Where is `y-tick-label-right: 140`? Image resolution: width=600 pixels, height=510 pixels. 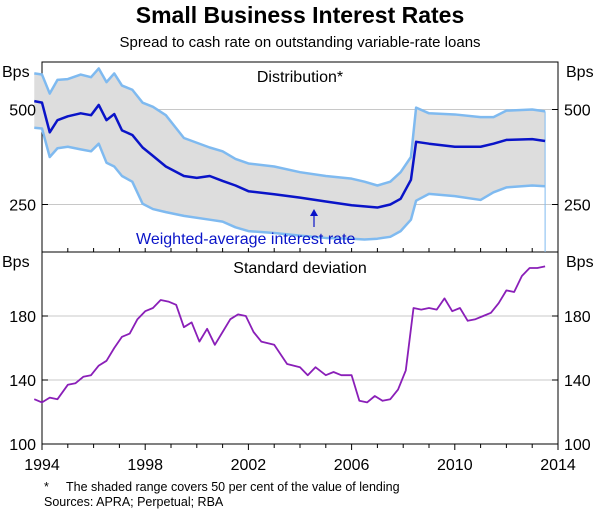
y-tick-label-right: 140 is located at coordinates (577, 381).